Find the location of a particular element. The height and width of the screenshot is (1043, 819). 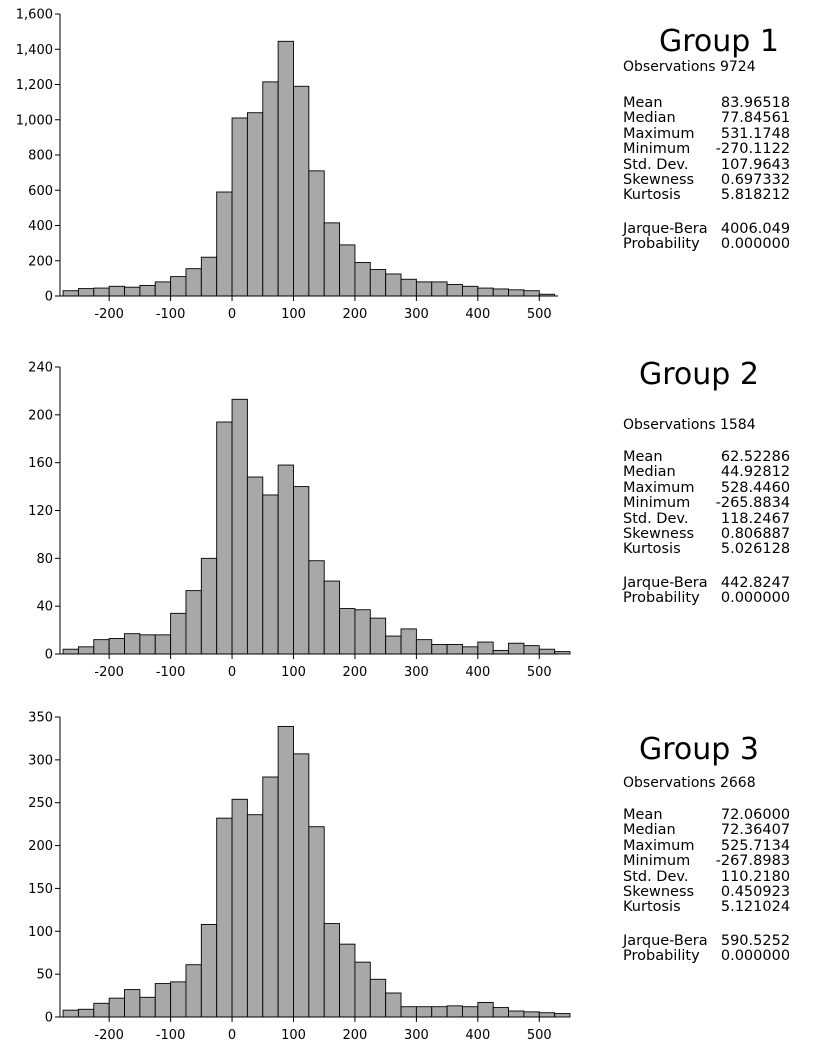

stat-value: 5.121024 is located at coordinates (755, 907).